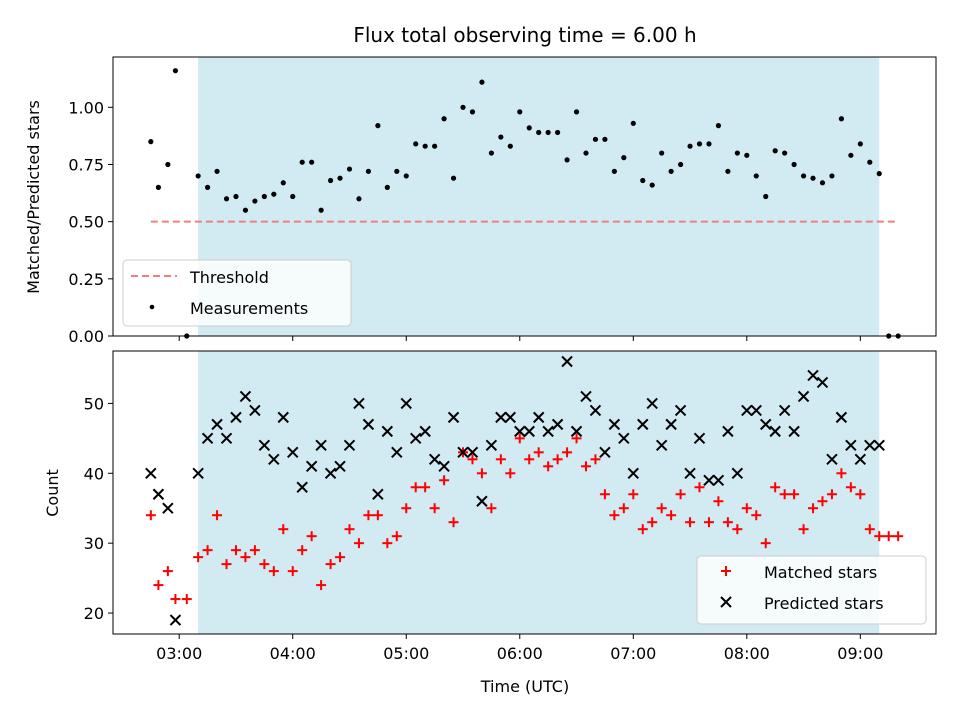 The width and height of the screenshot is (960, 720). What do you see at coordinates (86, 107) in the screenshot?
I see `top-y-tick-label: 1.00` at bounding box center [86, 107].